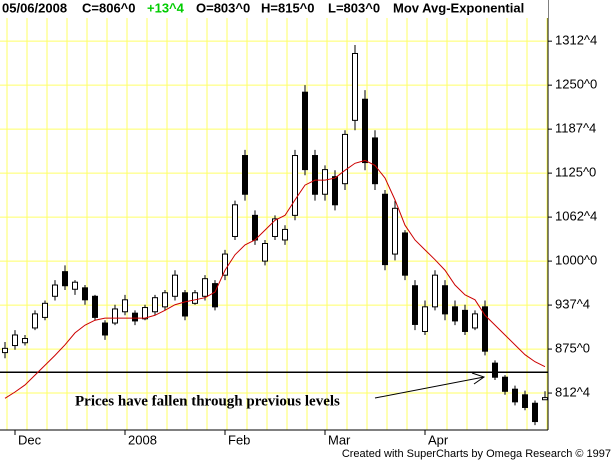  I want to click on header-low: L=803^0, so click(354, 7).